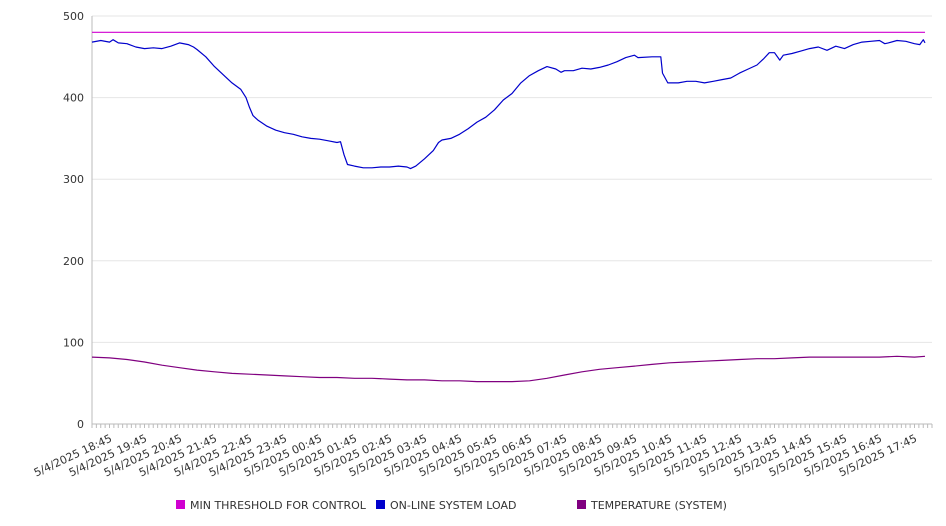 This screenshot has height=526, width=946. I want to click on y-tick-label-100: 100, so click(73, 342).